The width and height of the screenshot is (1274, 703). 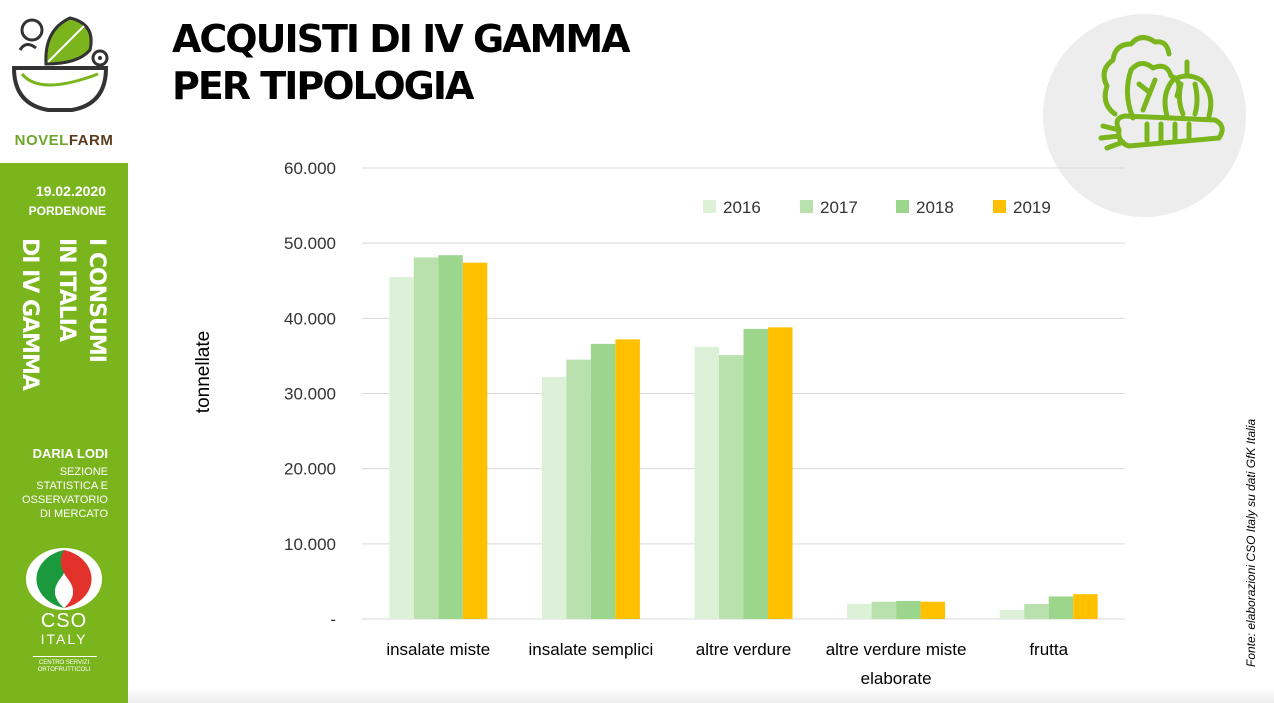 I want to click on novelfarm-logo: NOVELFARM, so click(x=64, y=140).